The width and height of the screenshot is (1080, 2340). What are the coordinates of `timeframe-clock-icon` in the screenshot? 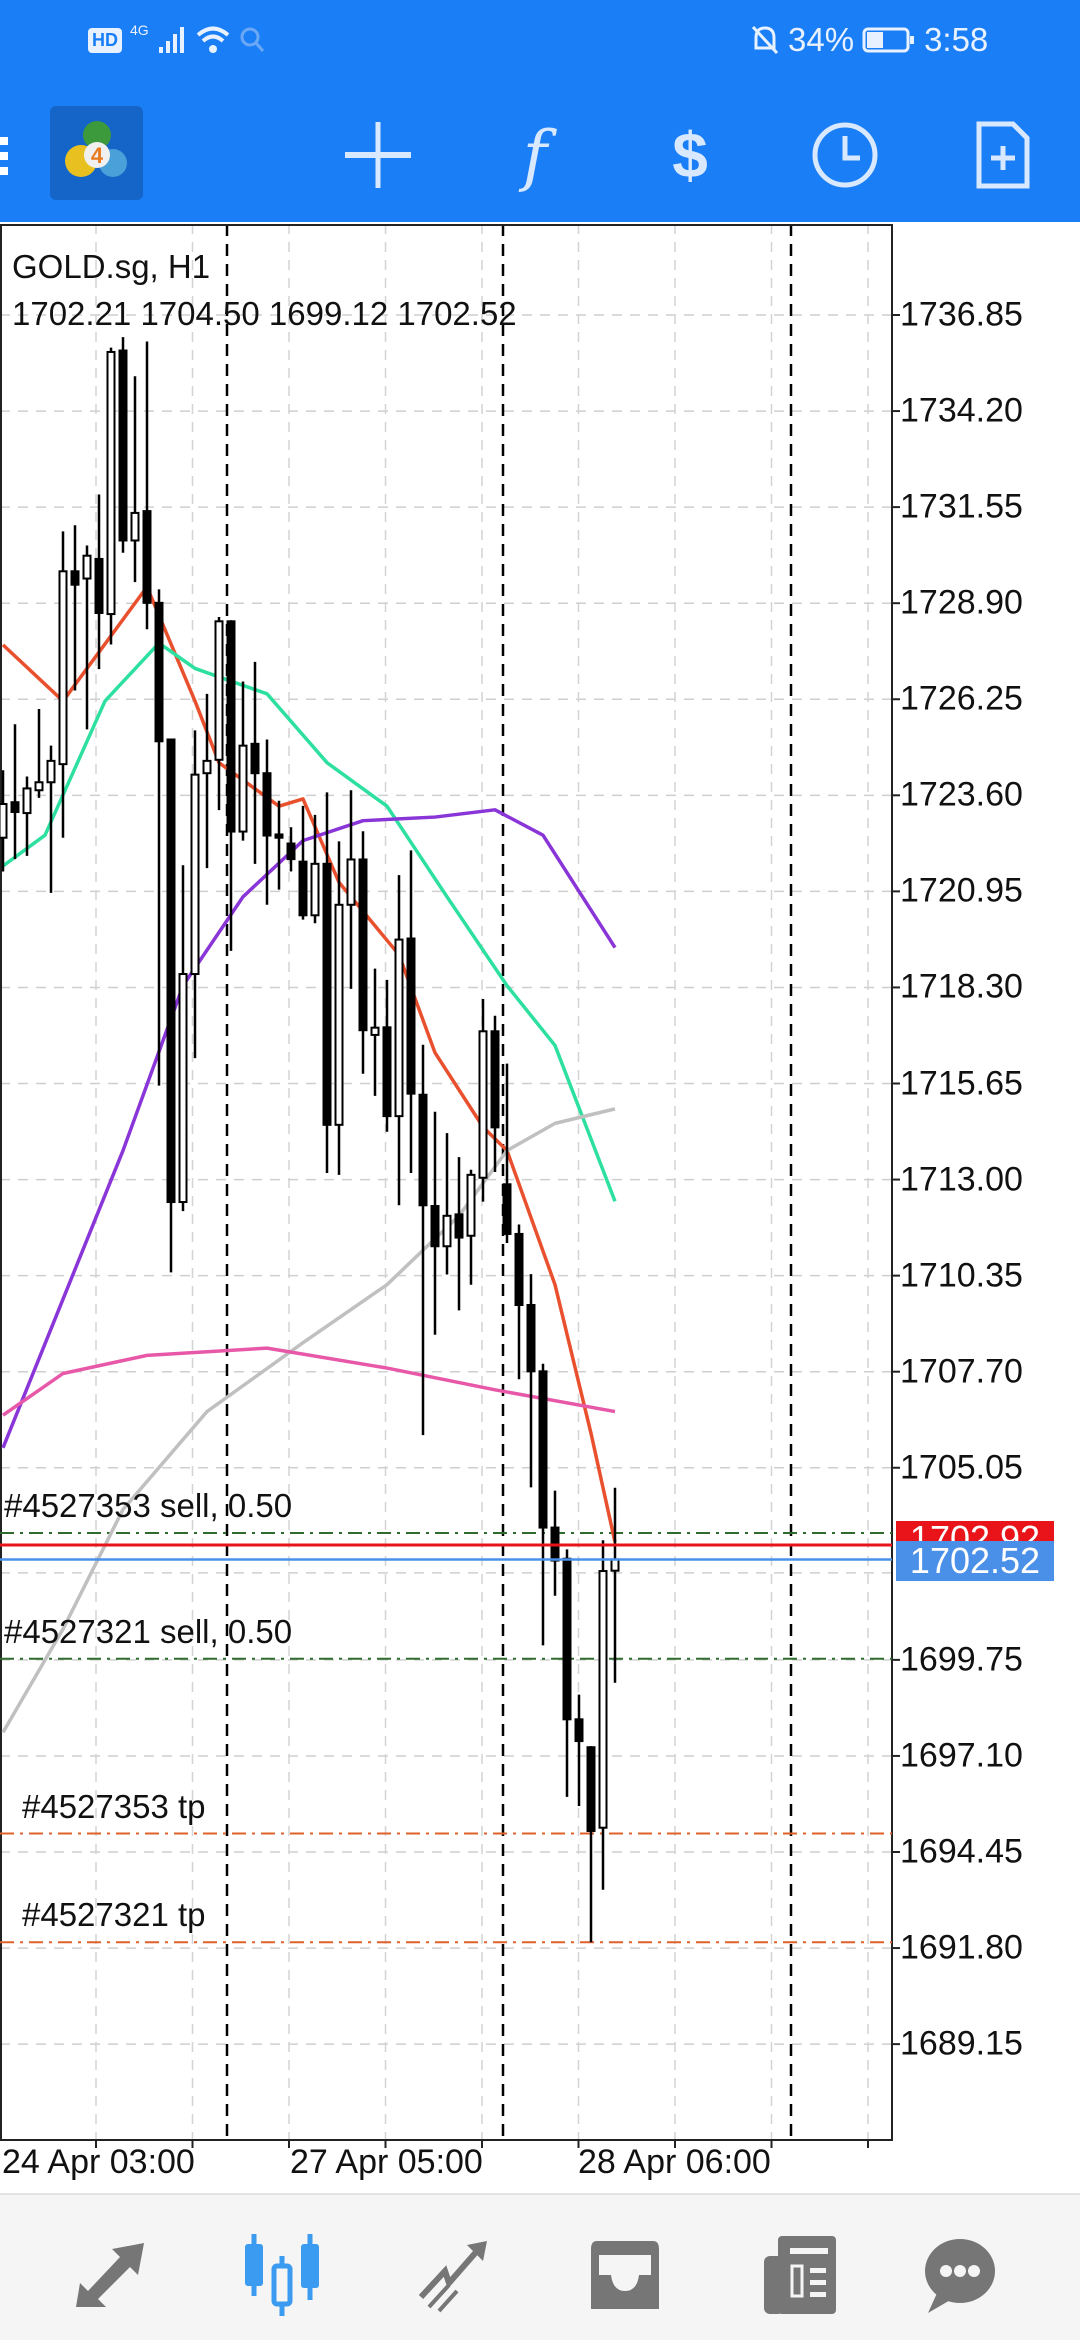 It's located at (845, 155).